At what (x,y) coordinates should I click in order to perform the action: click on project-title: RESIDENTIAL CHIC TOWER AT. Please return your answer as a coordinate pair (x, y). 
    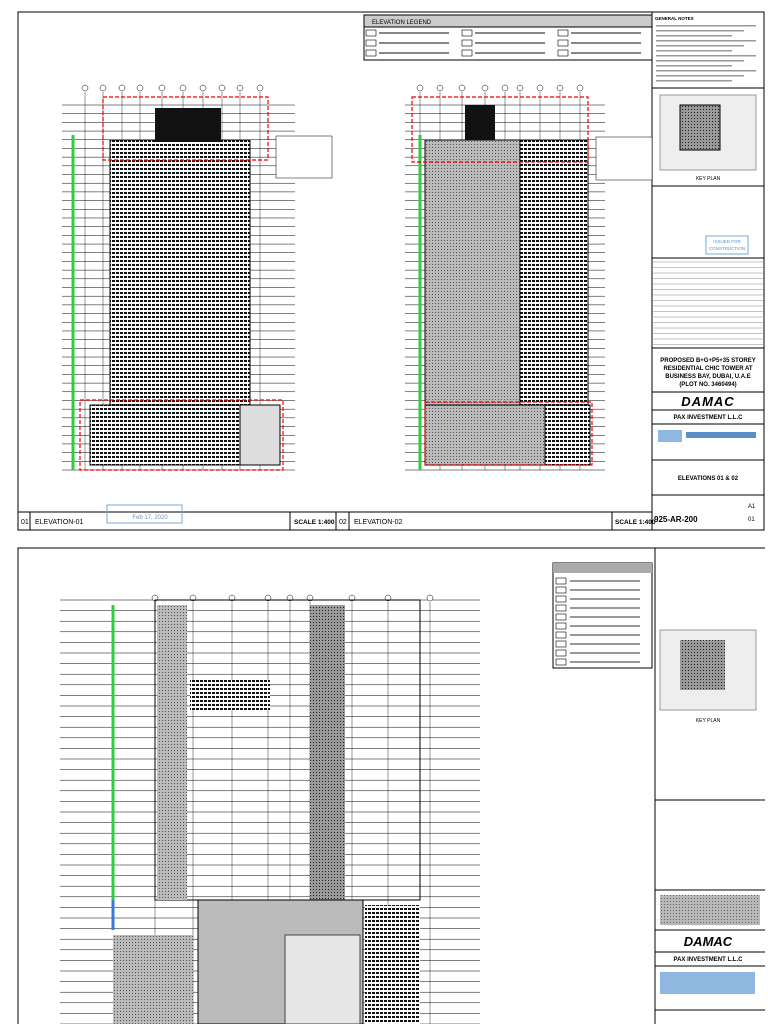
    Looking at the image, I should click on (707, 369).